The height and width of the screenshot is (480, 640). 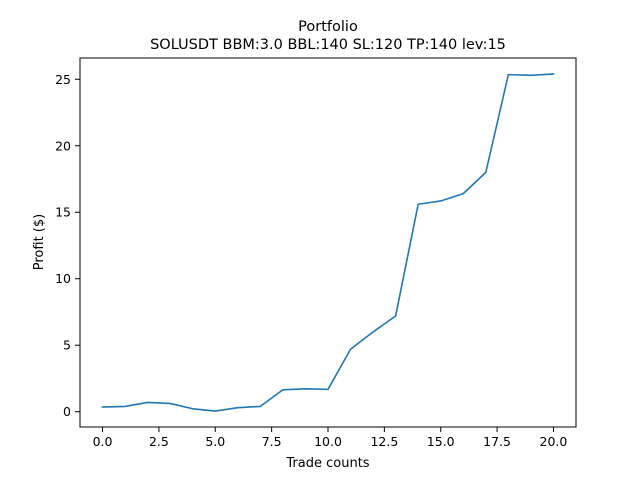 What do you see at coordinates (67, 345) in the screenshot?
I see `y-tick-label: 5` at bounding box center [67, 345].